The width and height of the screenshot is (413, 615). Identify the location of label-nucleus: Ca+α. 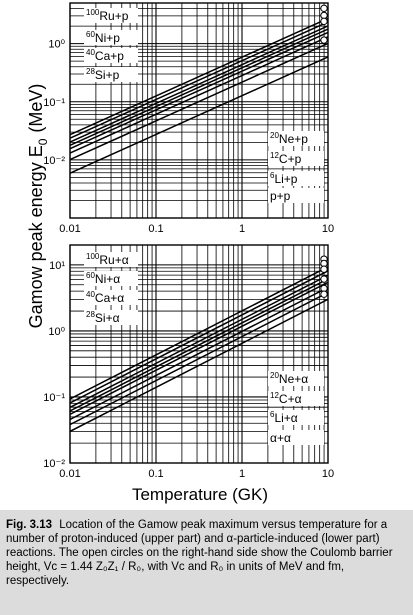
(109, 298).